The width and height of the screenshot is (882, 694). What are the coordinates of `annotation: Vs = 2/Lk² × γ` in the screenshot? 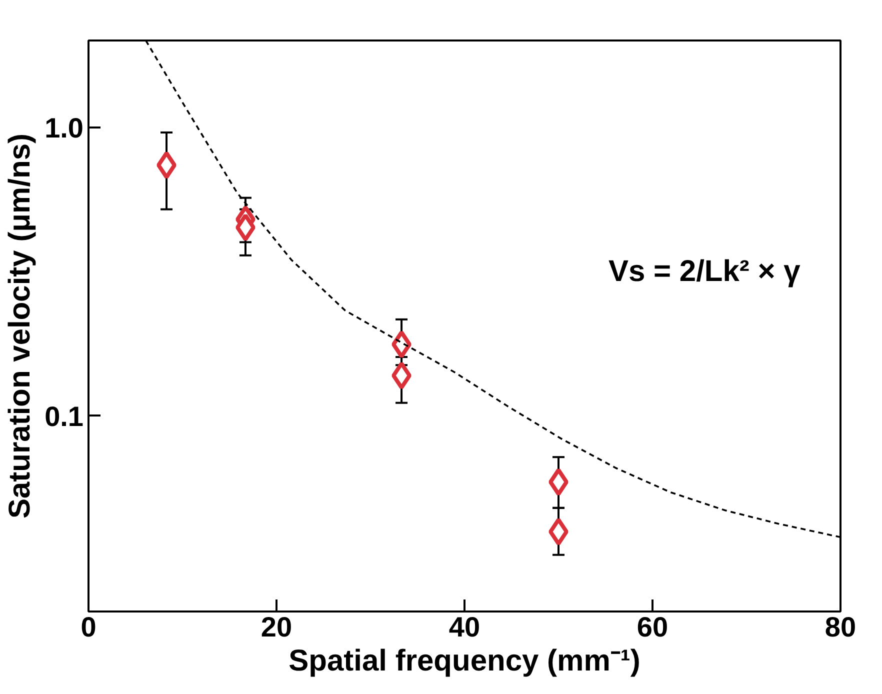 It's located at (704, 271).